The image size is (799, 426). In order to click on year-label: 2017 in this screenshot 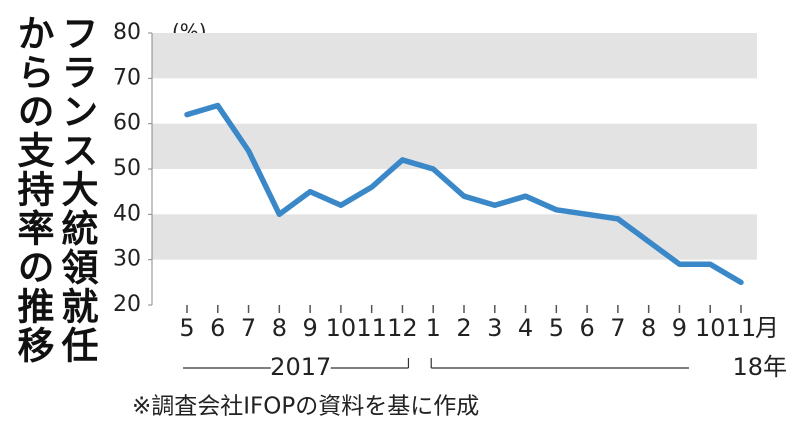, I will do `click(300, 367)`.